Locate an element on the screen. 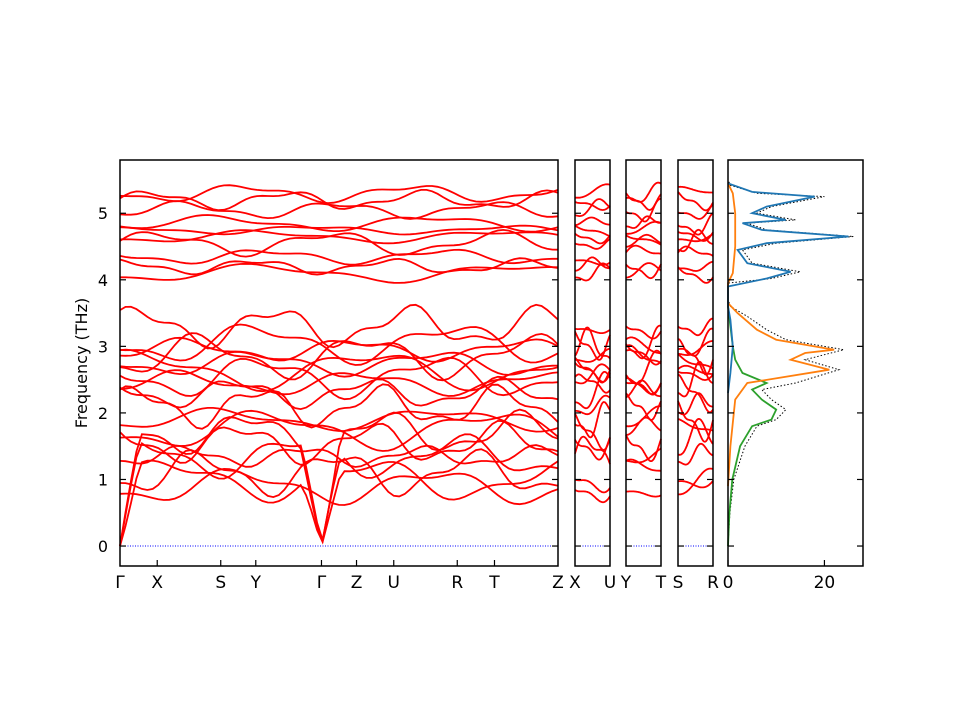 This screenshot has width=960, height=725. kpoint-label: Z is located at coordinates (558, 583).